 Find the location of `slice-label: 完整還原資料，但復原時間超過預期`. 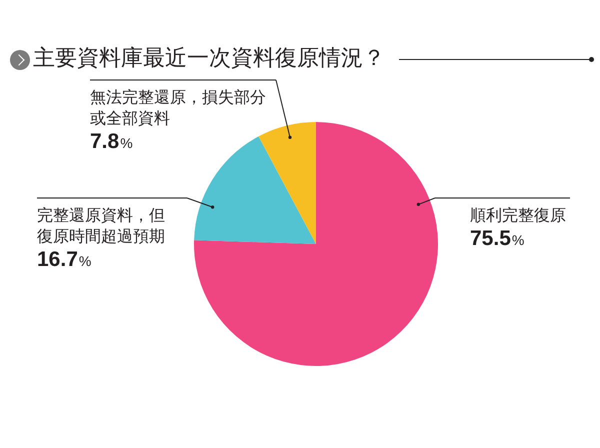

slice-label: 完整還原資料，但復原時間超過預期 is located at coordinates (101, 226).